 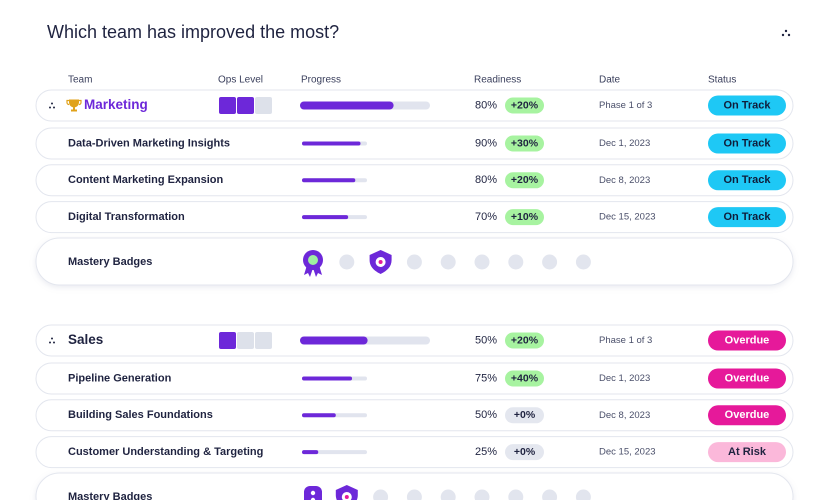 What do you see at coordinates (334, 452) in the screenshot?
I see `progress-track` at bounding box center [334, 452].